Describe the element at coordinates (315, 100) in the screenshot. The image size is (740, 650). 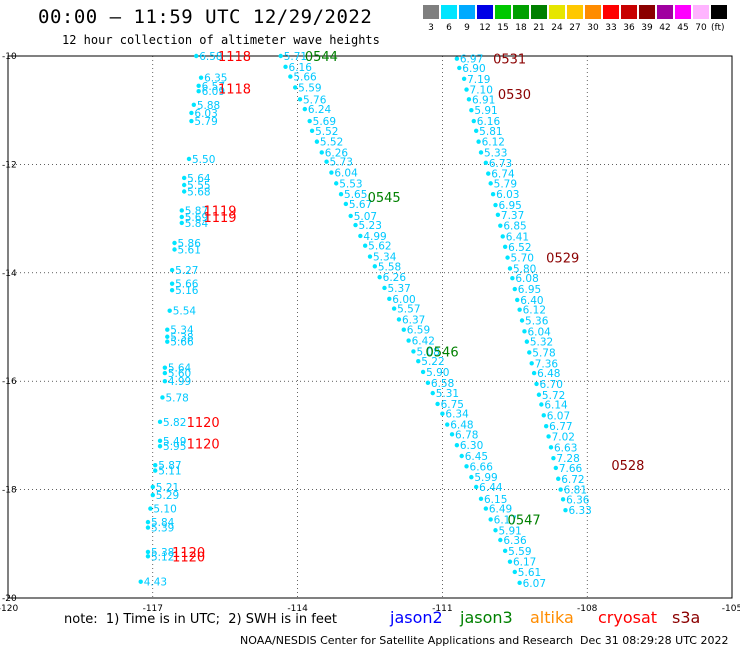
I see `swh-value-label: 5.76` at that location.